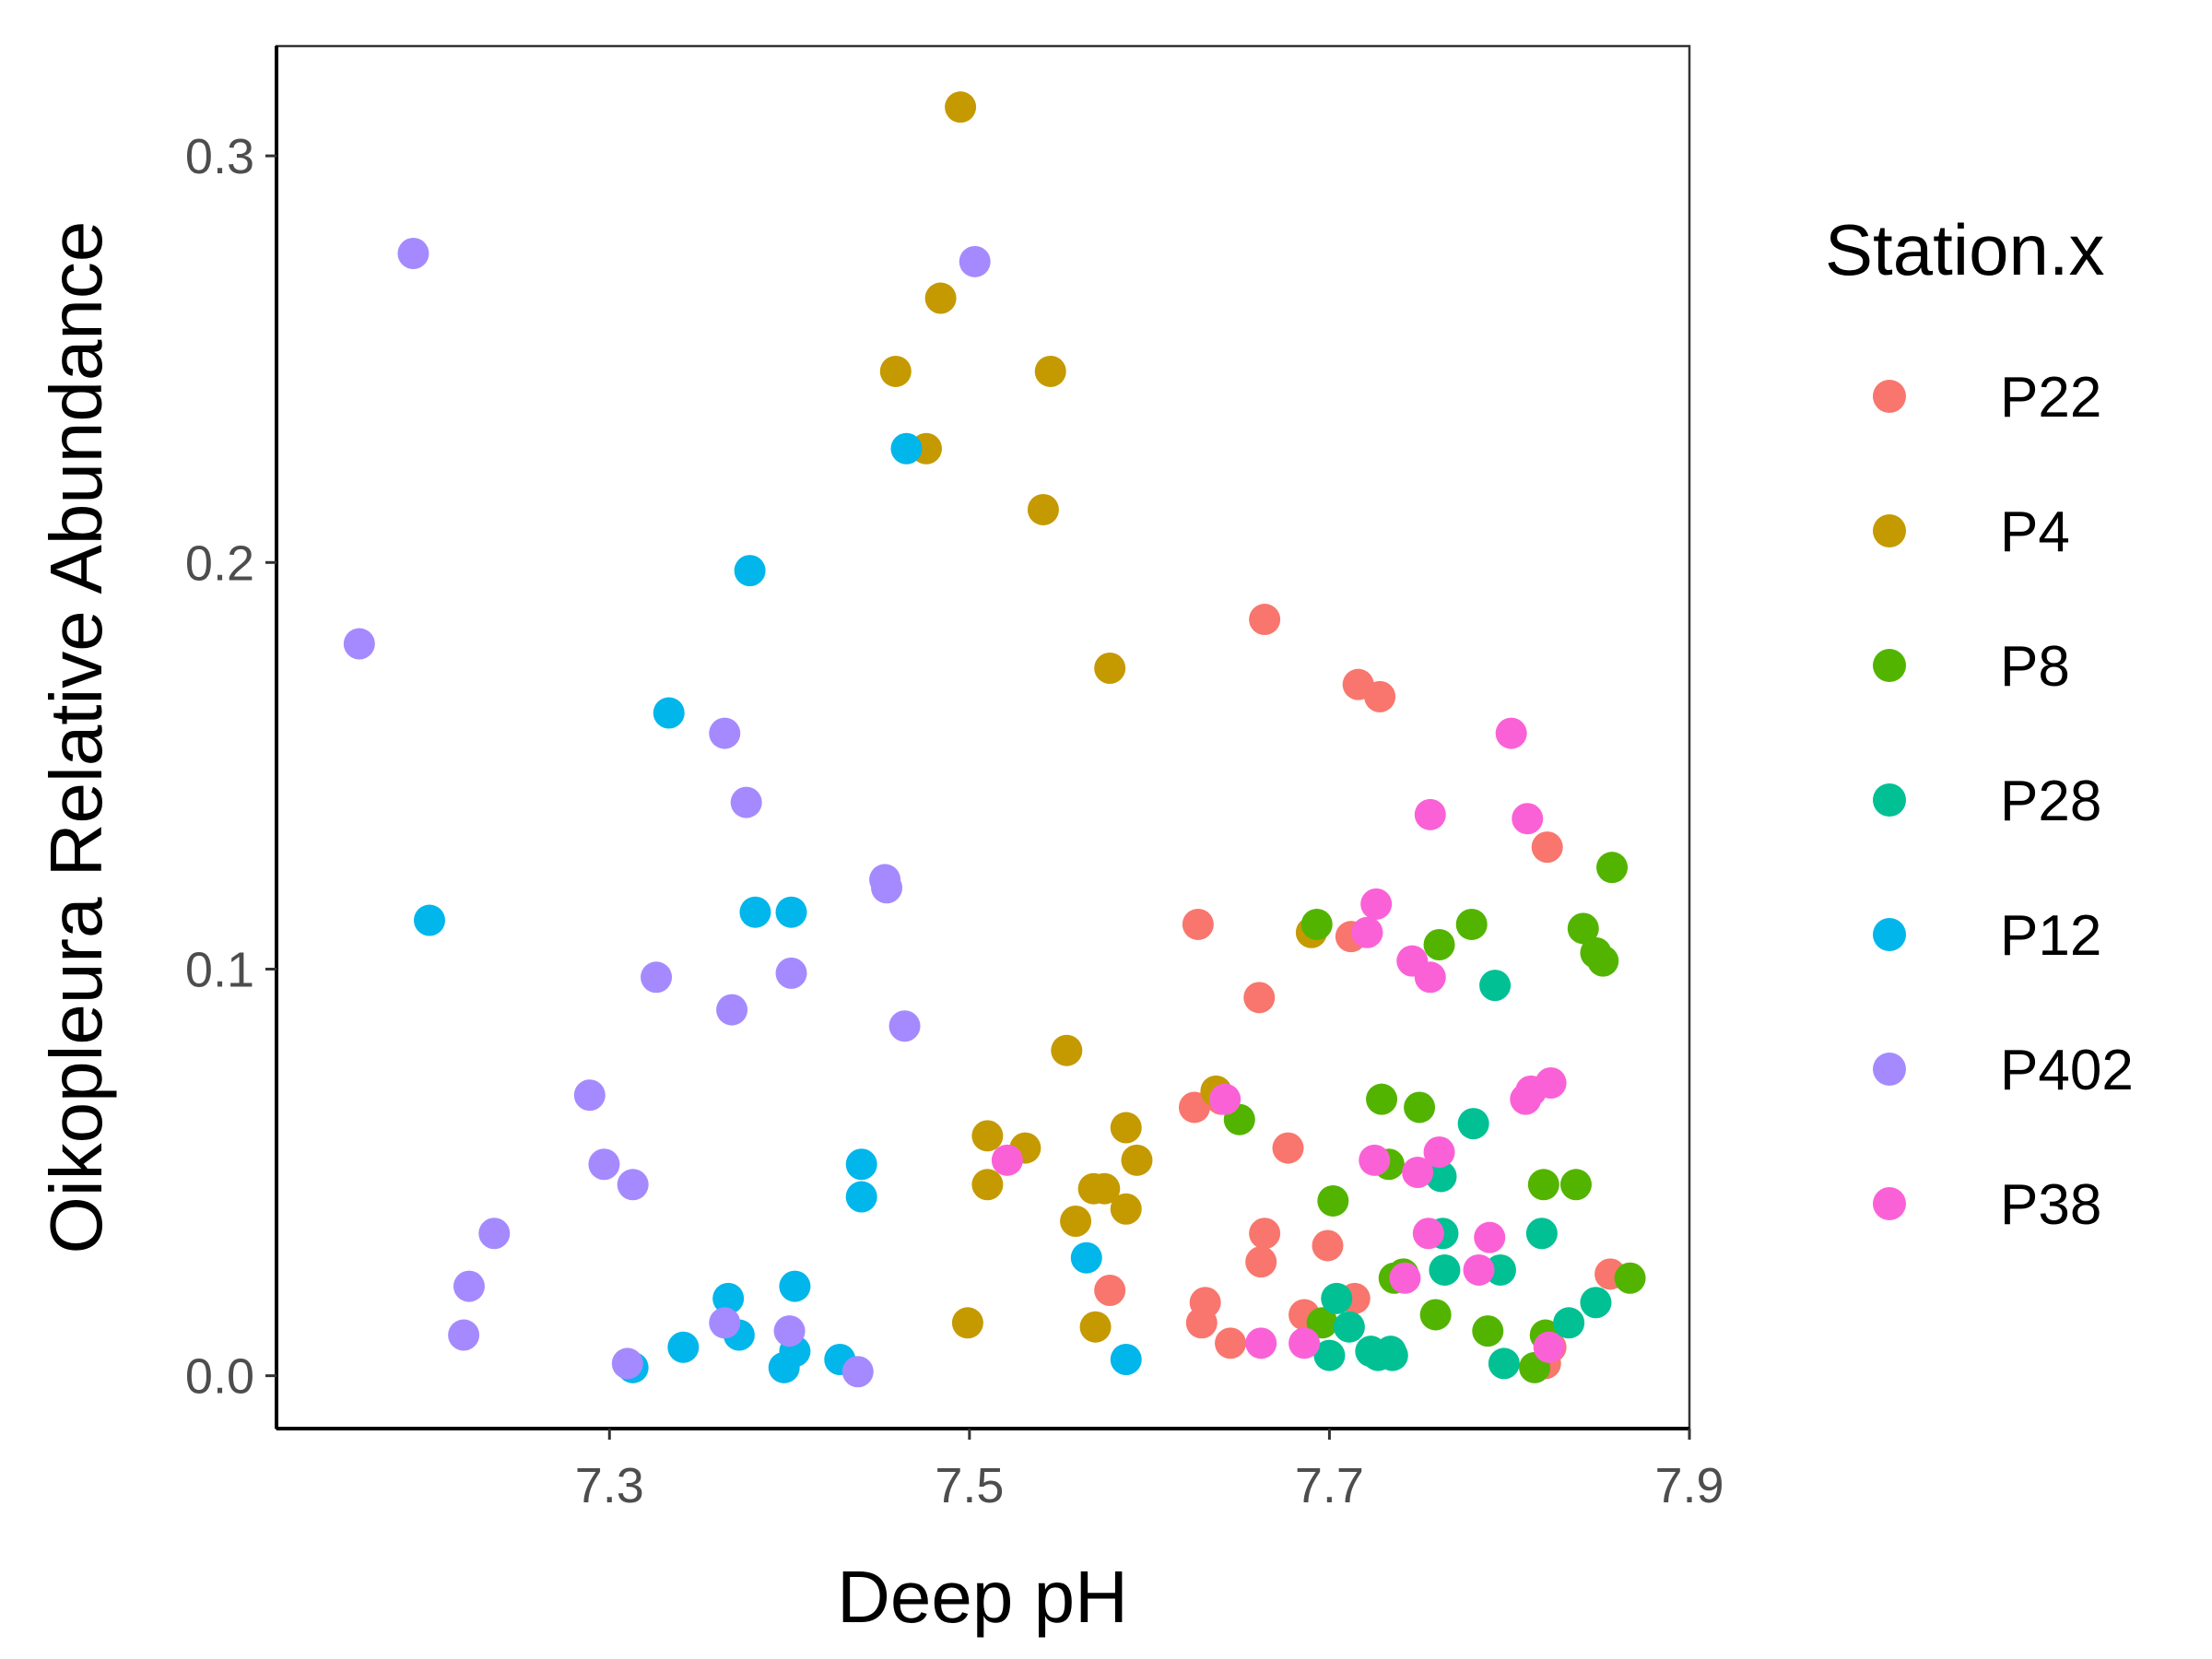 The width and height of the screenshot is (2212, 1659). Describe the element at coordinates (1889, 800) in the screenshot. I see `legend-key-P28` at that location.